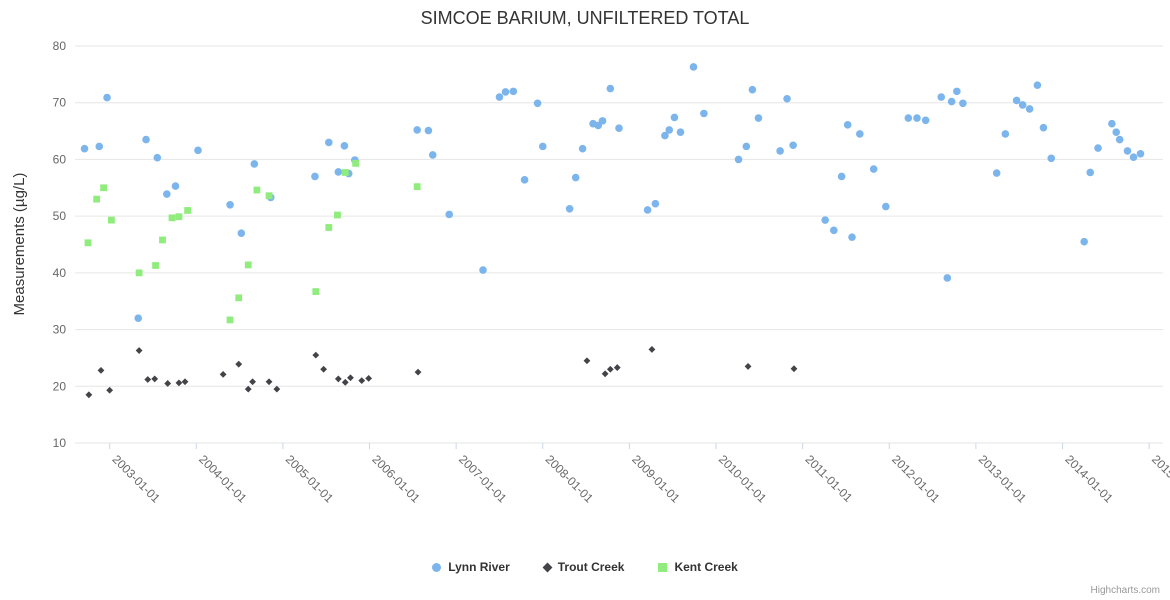 The height and width of the screenshot is (600, 1170). I want to click on legend-item-lynn-river: Lynn River, so click(471, 567).